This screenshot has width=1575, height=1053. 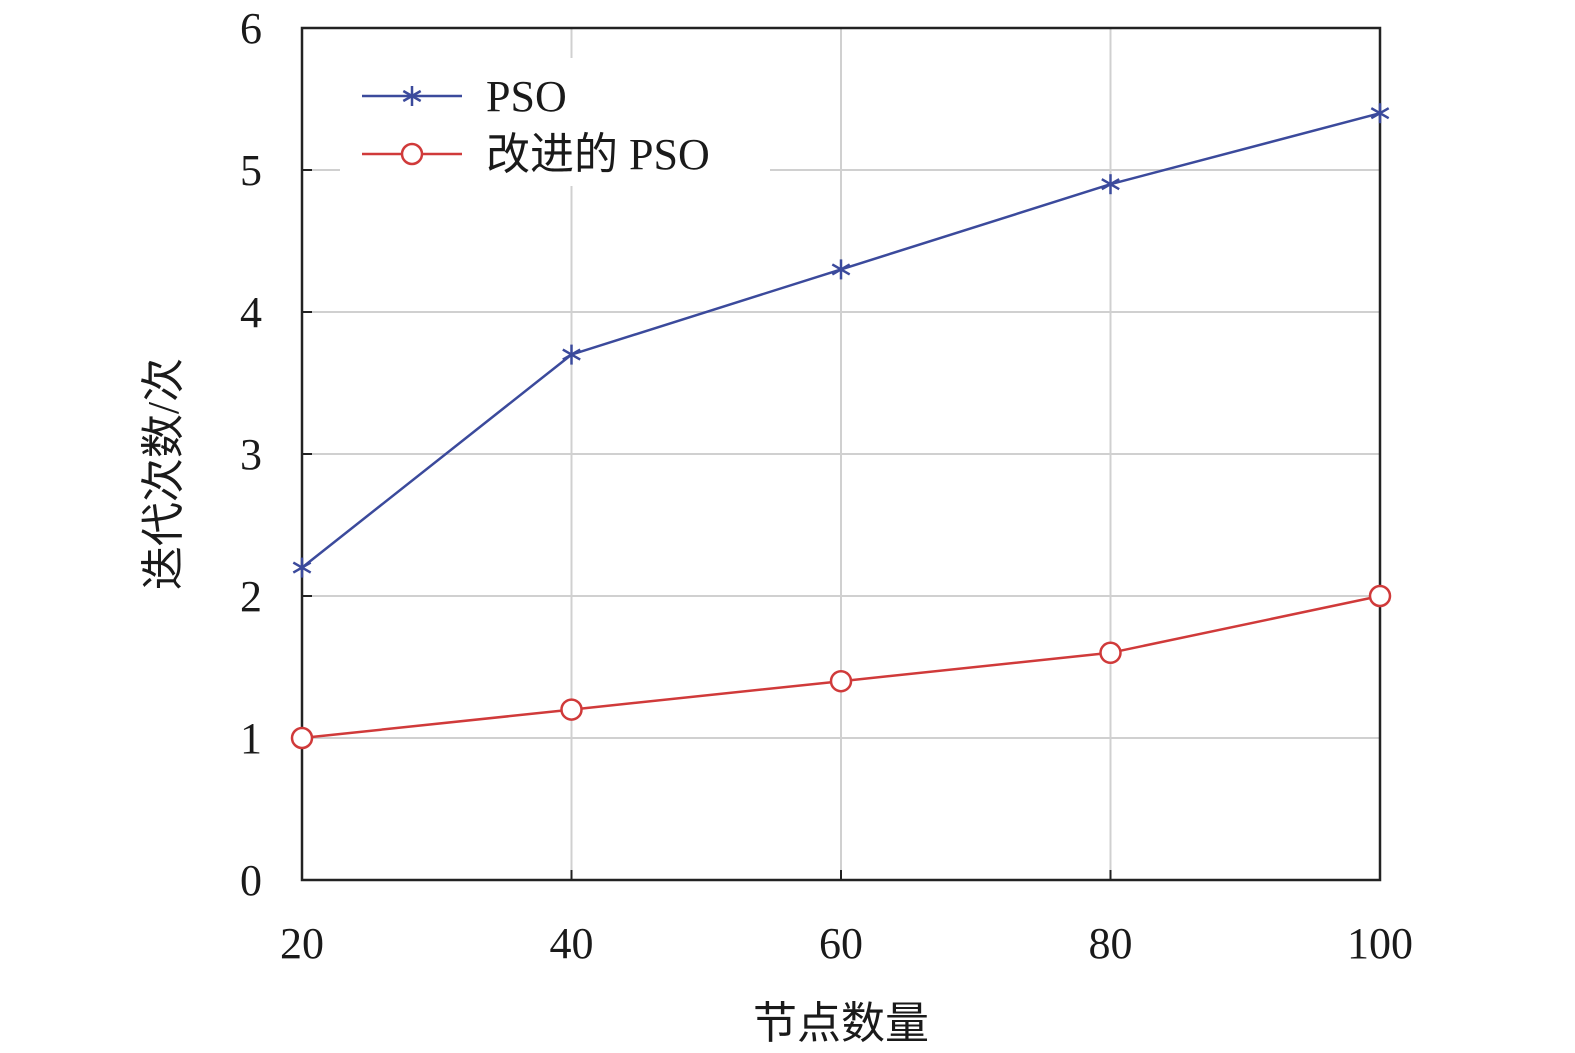 I want to click on y-tick-label: 1, so click(x=251, y=738).